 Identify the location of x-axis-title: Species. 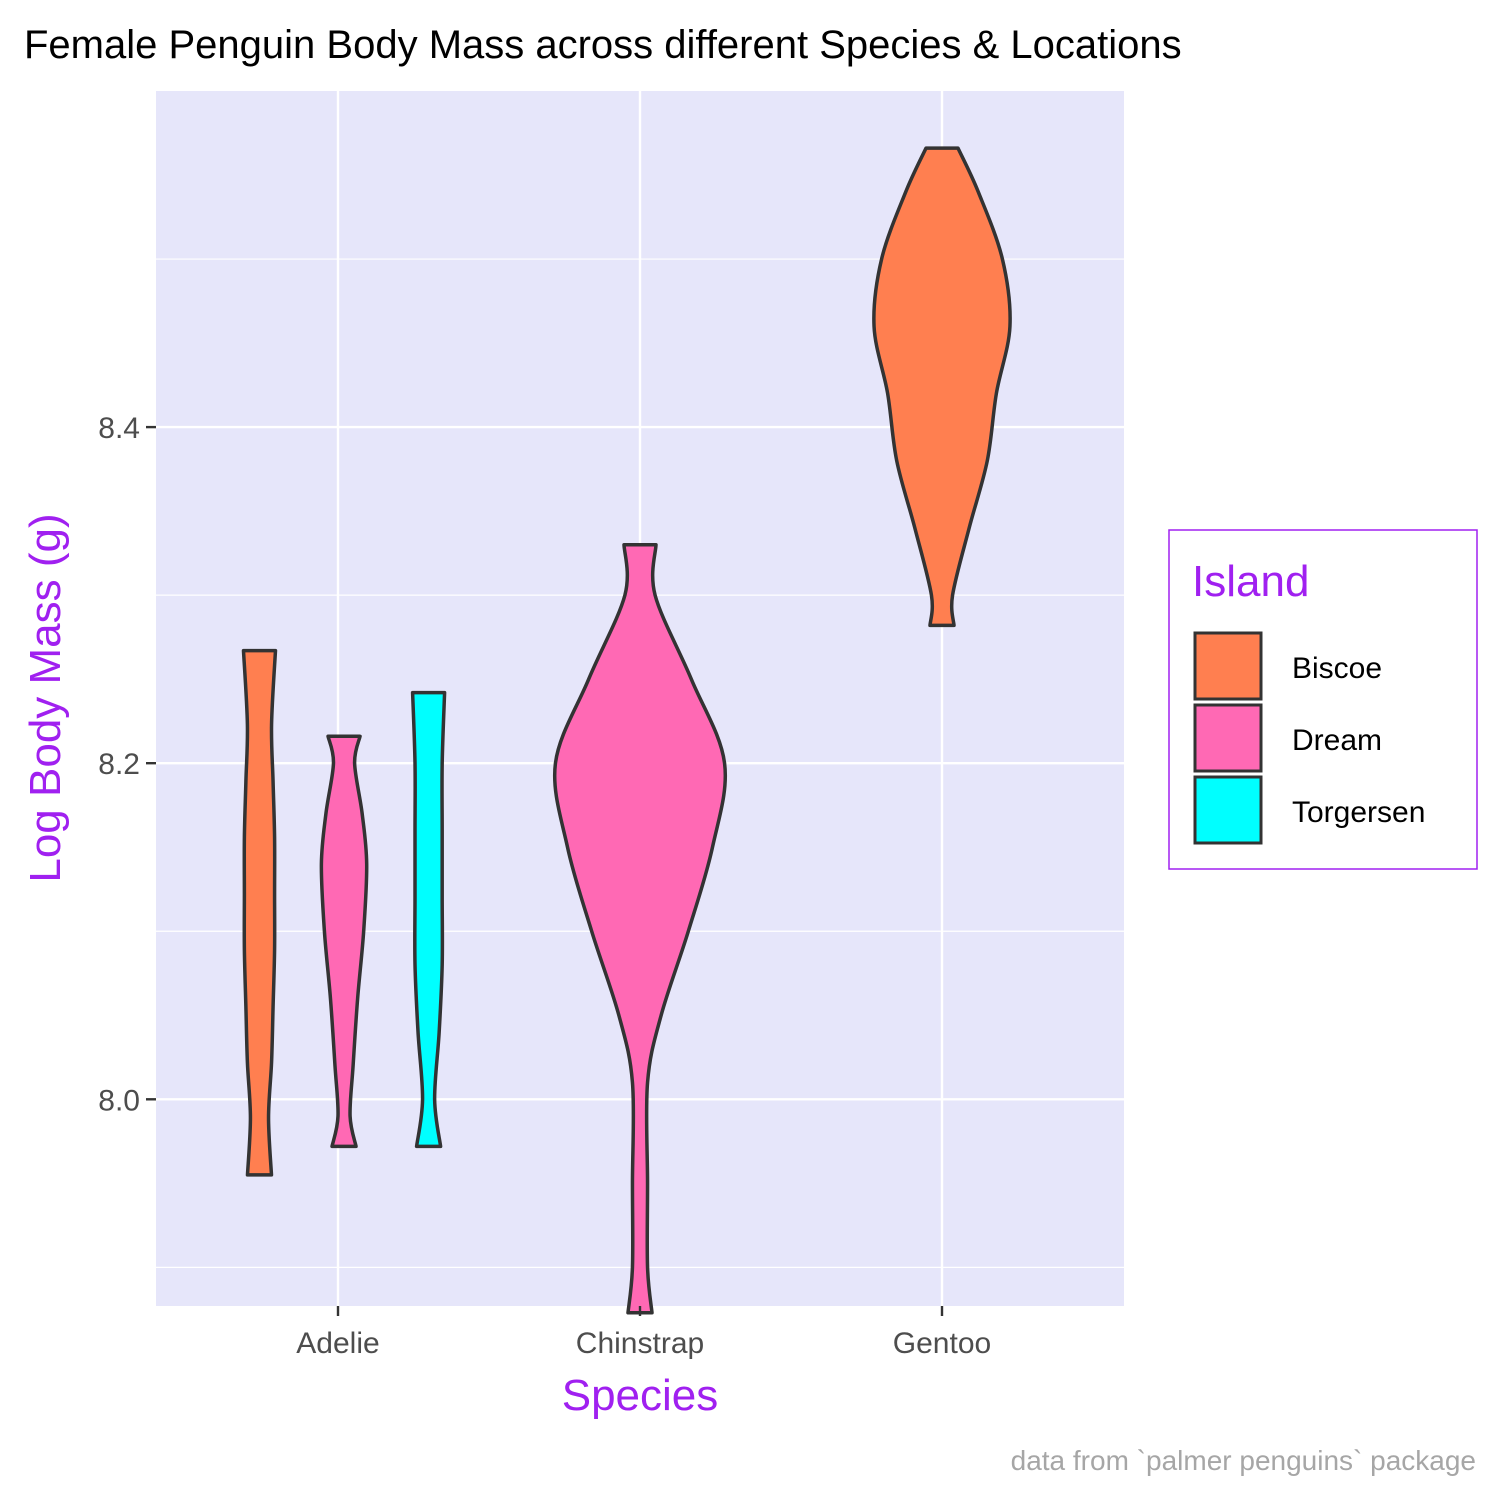
(640, 1395).